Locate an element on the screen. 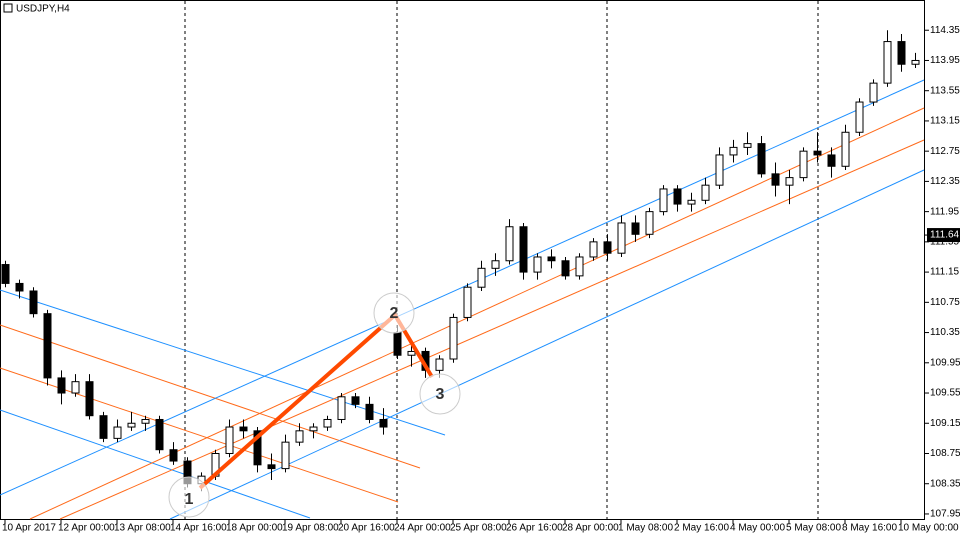 Image resolution: width=960 pixels, height=536 pixels. symbol-icon is located at coordinates (8, 8).